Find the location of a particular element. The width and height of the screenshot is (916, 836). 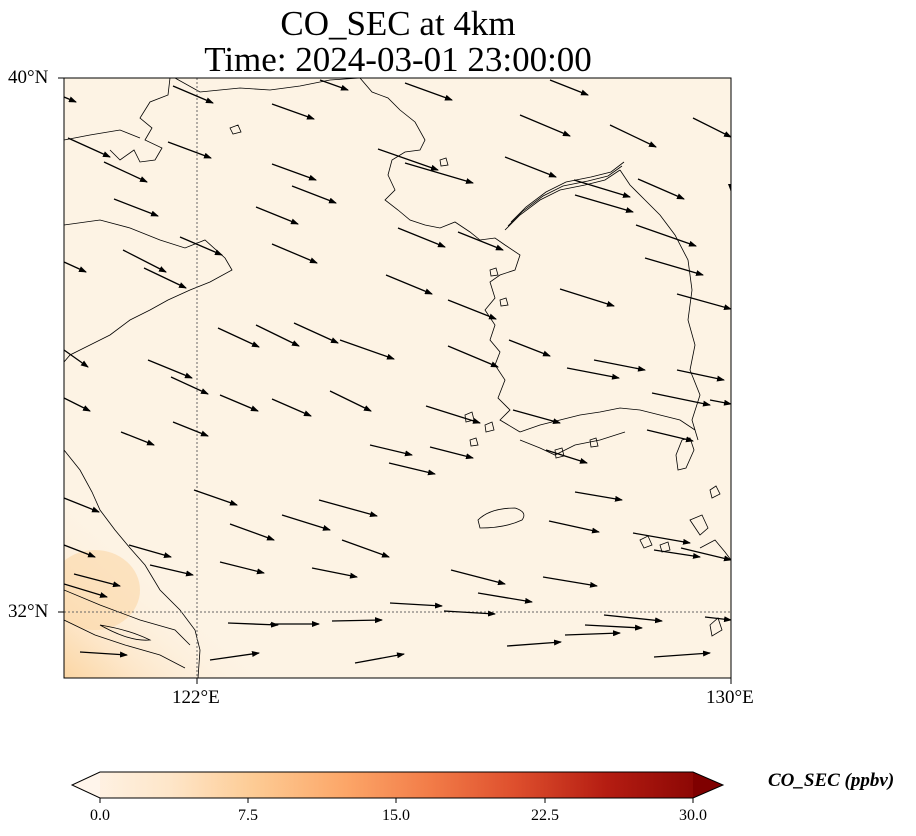

colorbar is located at coordinates (397, 787).